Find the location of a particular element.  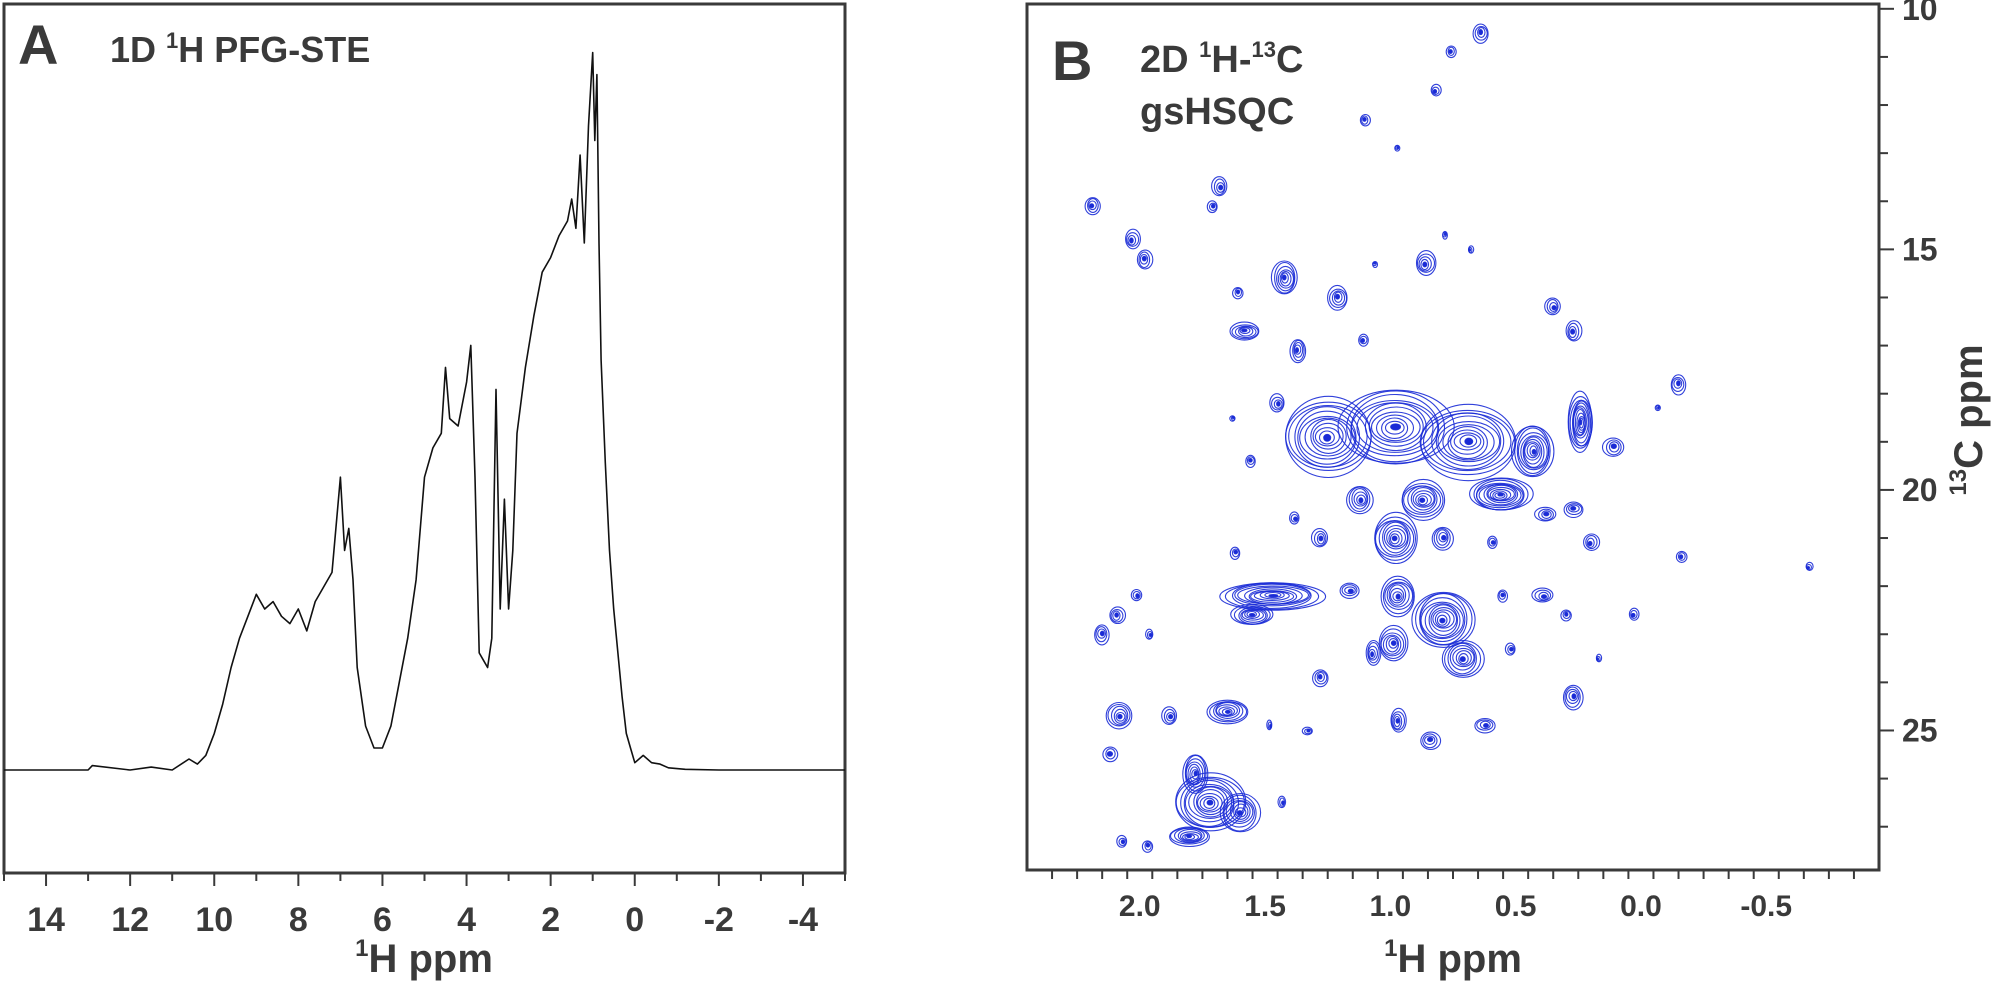

x-tick-label: 2 is located at coordinates (550, 920).